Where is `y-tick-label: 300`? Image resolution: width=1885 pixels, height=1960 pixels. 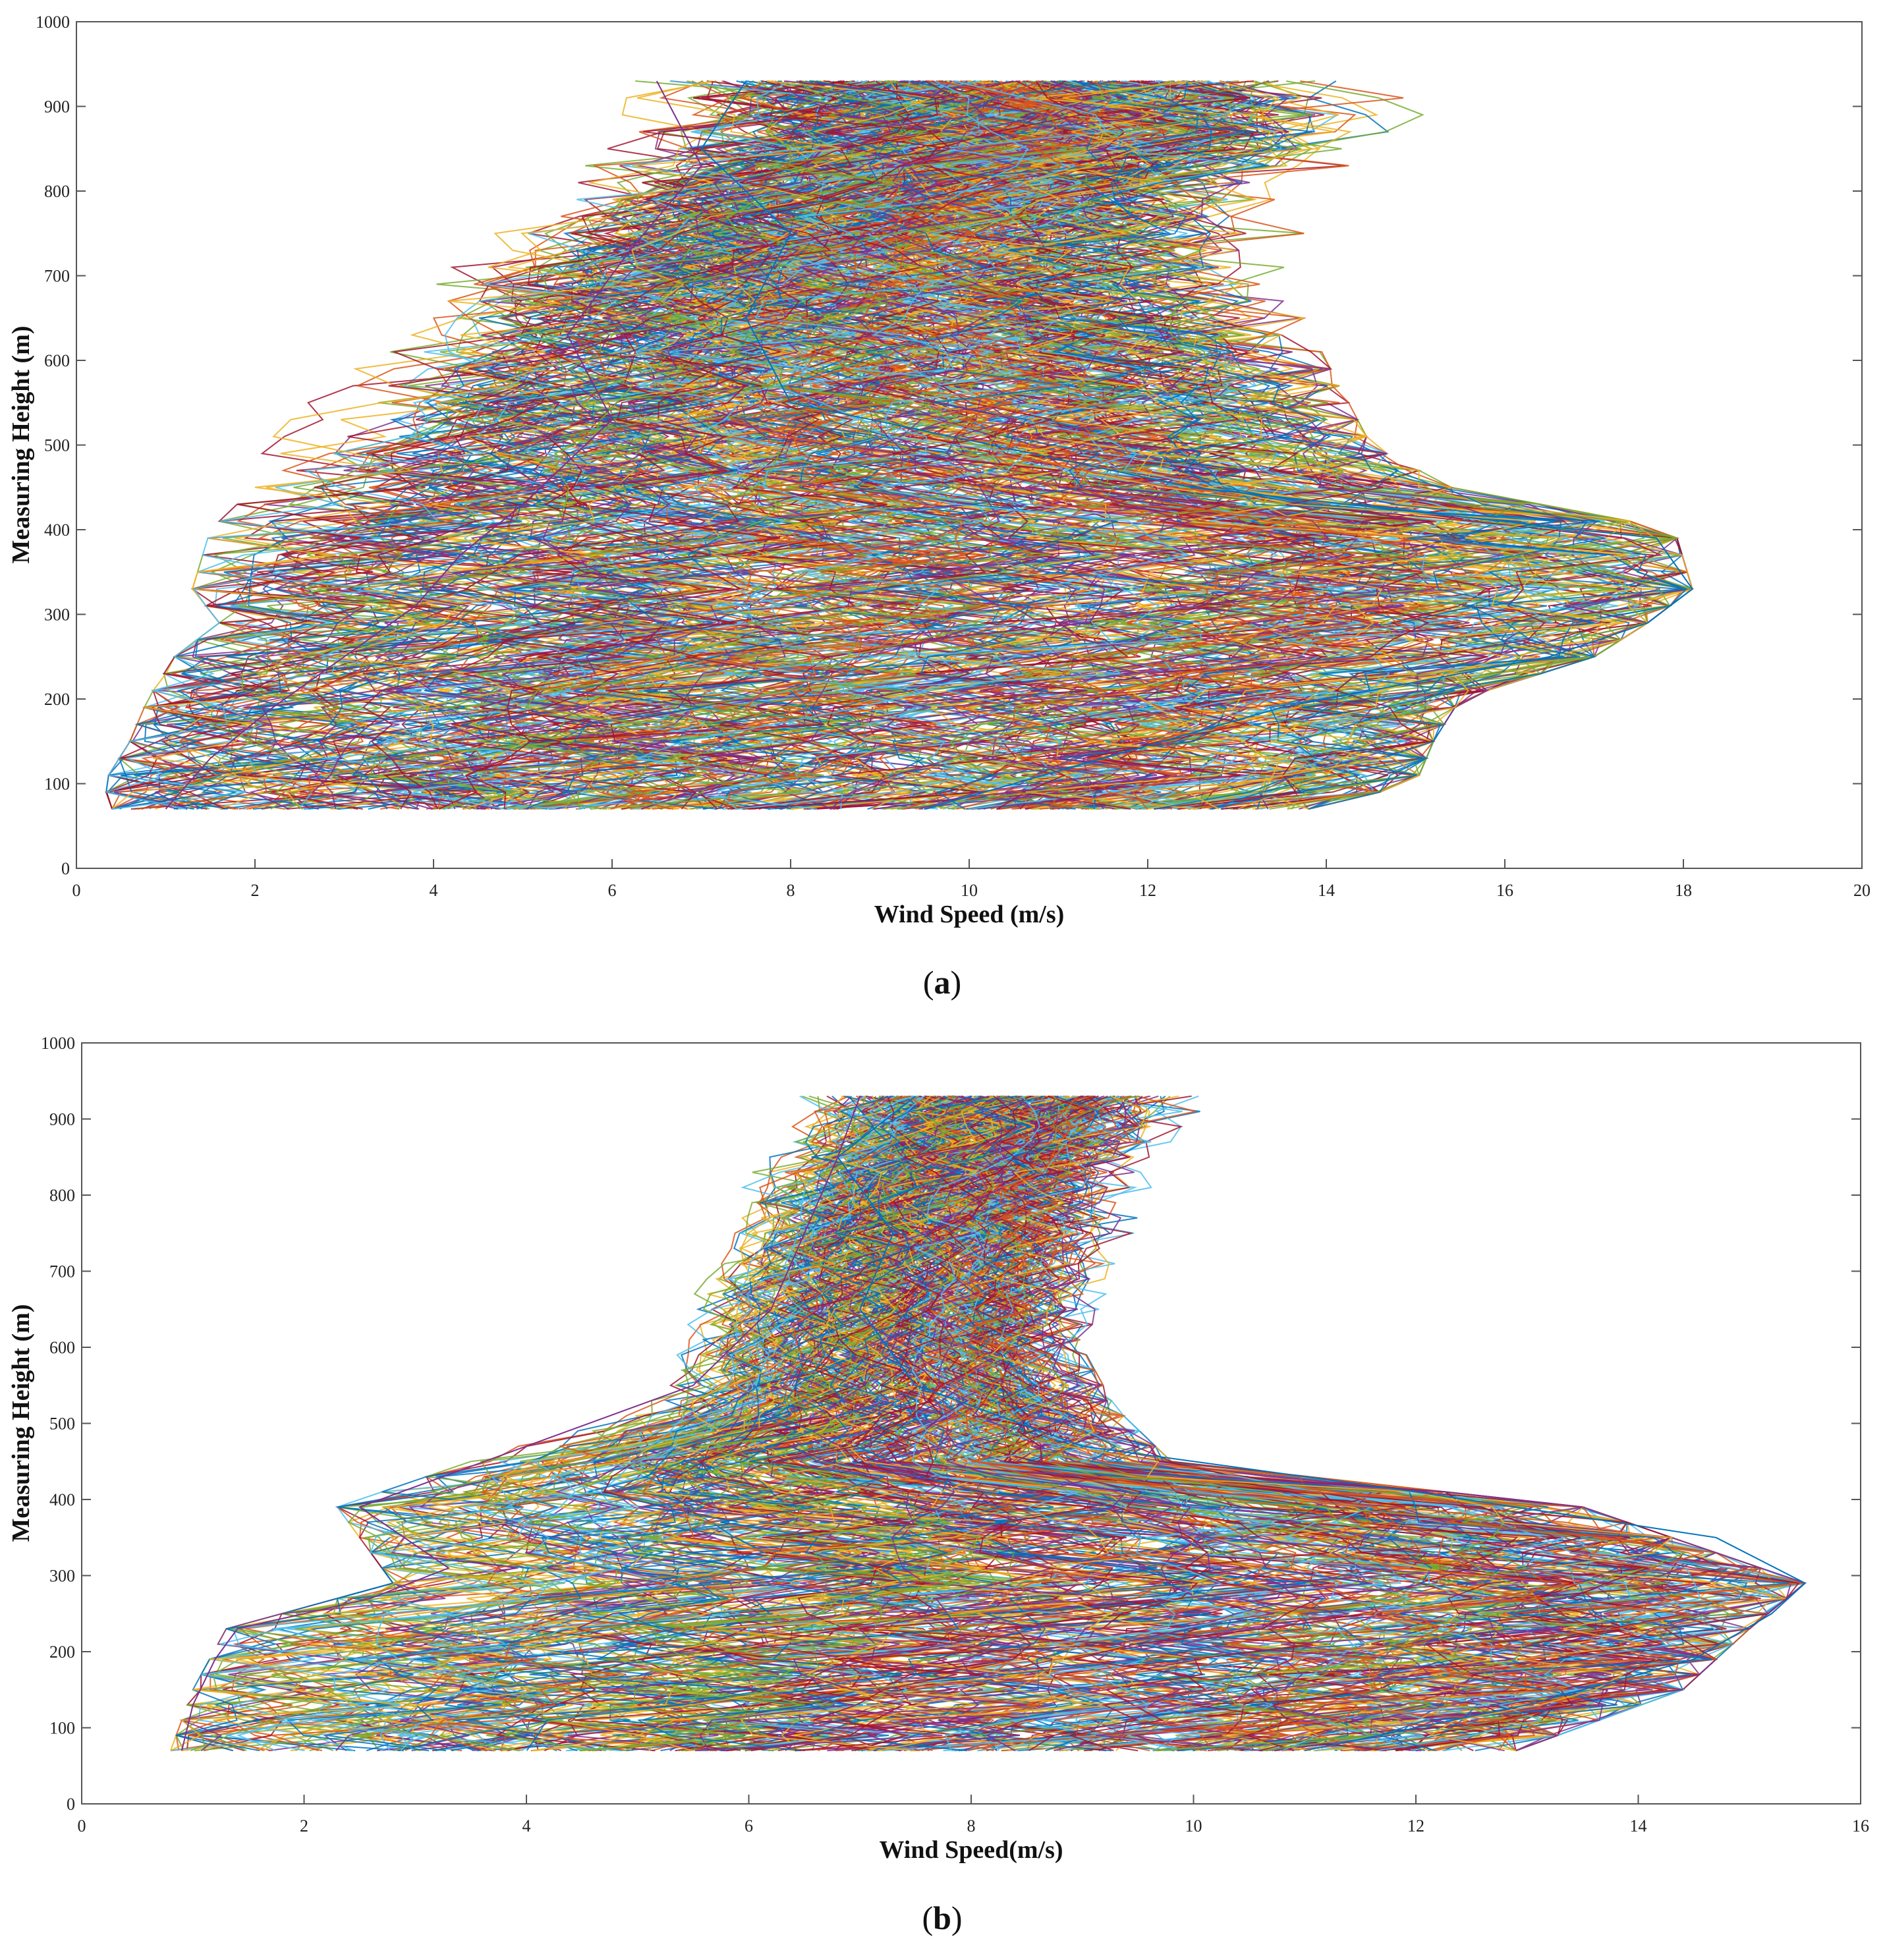
y-tick-label: 300 is located at coordinates (57, 615).